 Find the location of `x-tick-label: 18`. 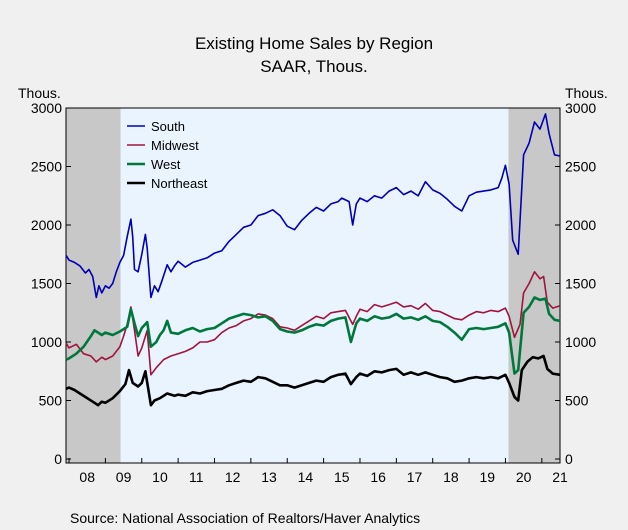

x-tick-label: 18 is located at coordinates (451, 477).